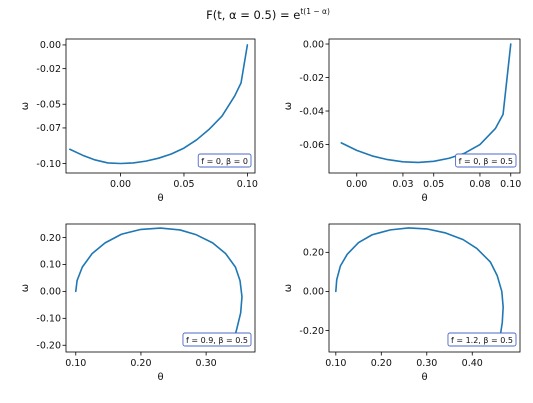 This screenshot has width=533, height=403. I want to click on x-tick-label: 0.40, so click(472, 363).